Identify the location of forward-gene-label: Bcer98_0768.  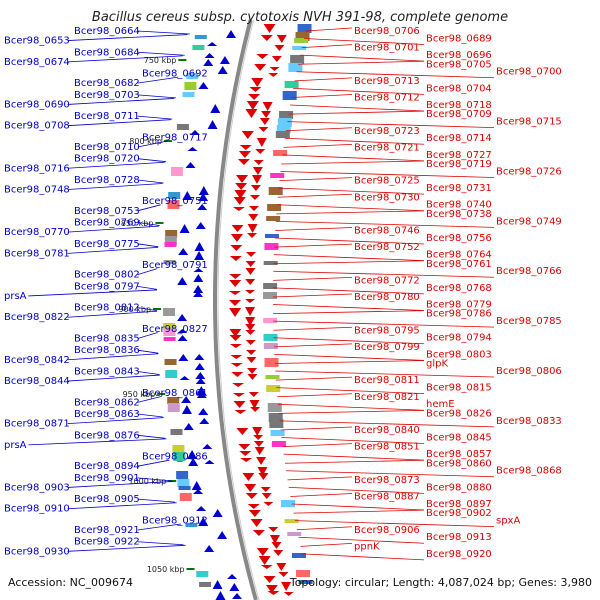
(459, 288).